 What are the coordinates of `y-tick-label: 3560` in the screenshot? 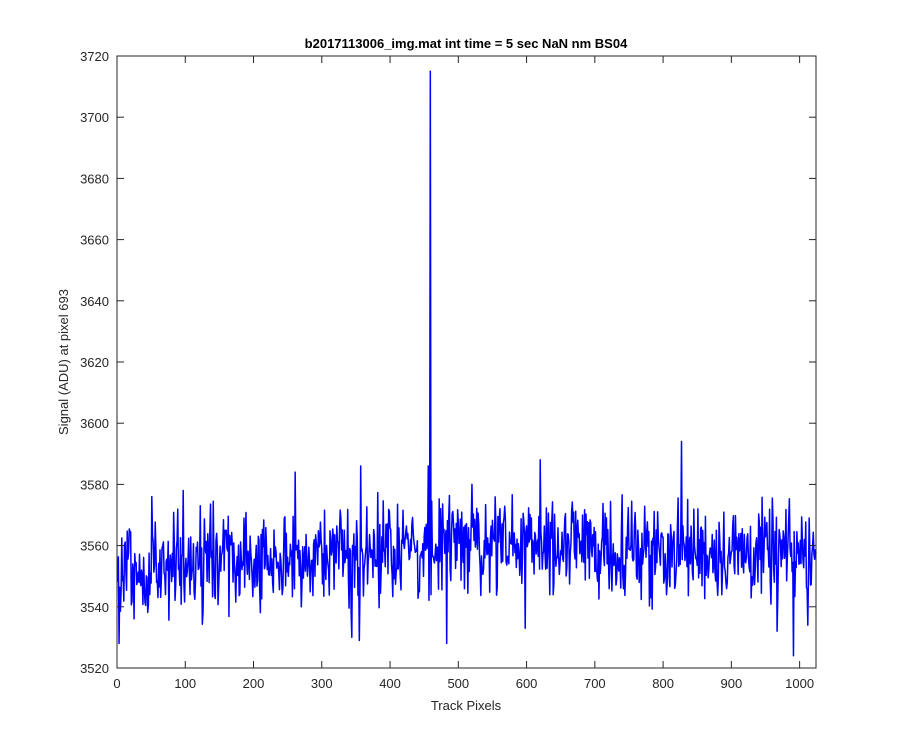 It's located at (94, 546).